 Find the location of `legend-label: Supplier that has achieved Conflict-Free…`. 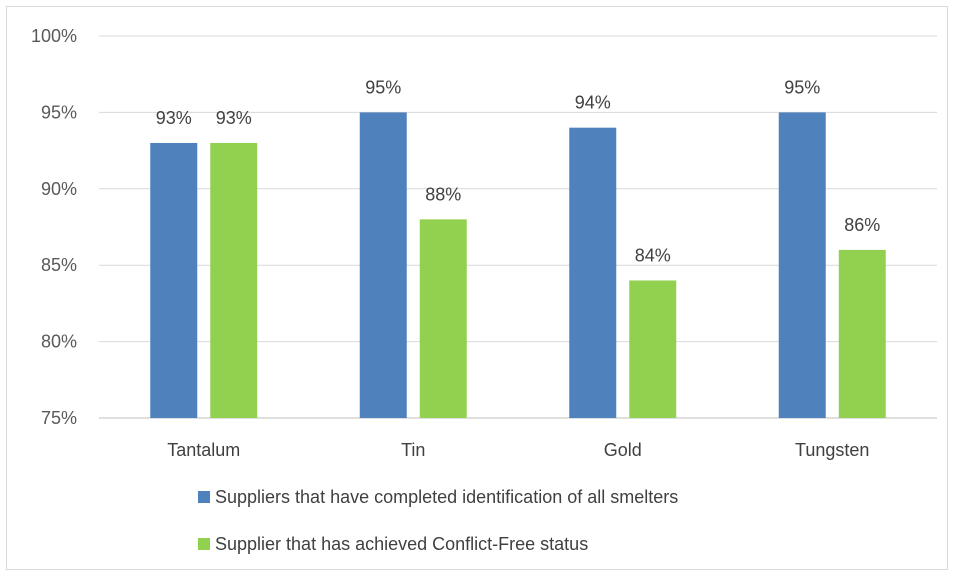

legend-label: Supplier that has achieved Conflict-Free… is located at coordinates (401, 544).